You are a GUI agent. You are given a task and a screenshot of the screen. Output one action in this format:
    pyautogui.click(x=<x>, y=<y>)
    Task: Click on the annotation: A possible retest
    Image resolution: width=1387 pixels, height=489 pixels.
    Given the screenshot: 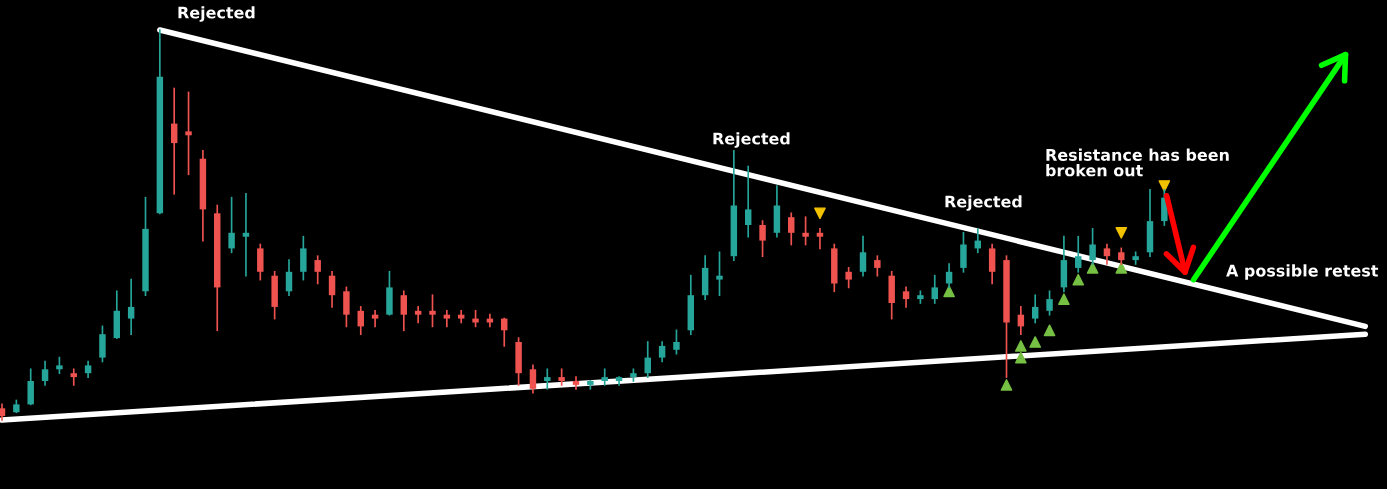 What is the action you would take?
    pyautogui.click(x=1302, y=272)
    